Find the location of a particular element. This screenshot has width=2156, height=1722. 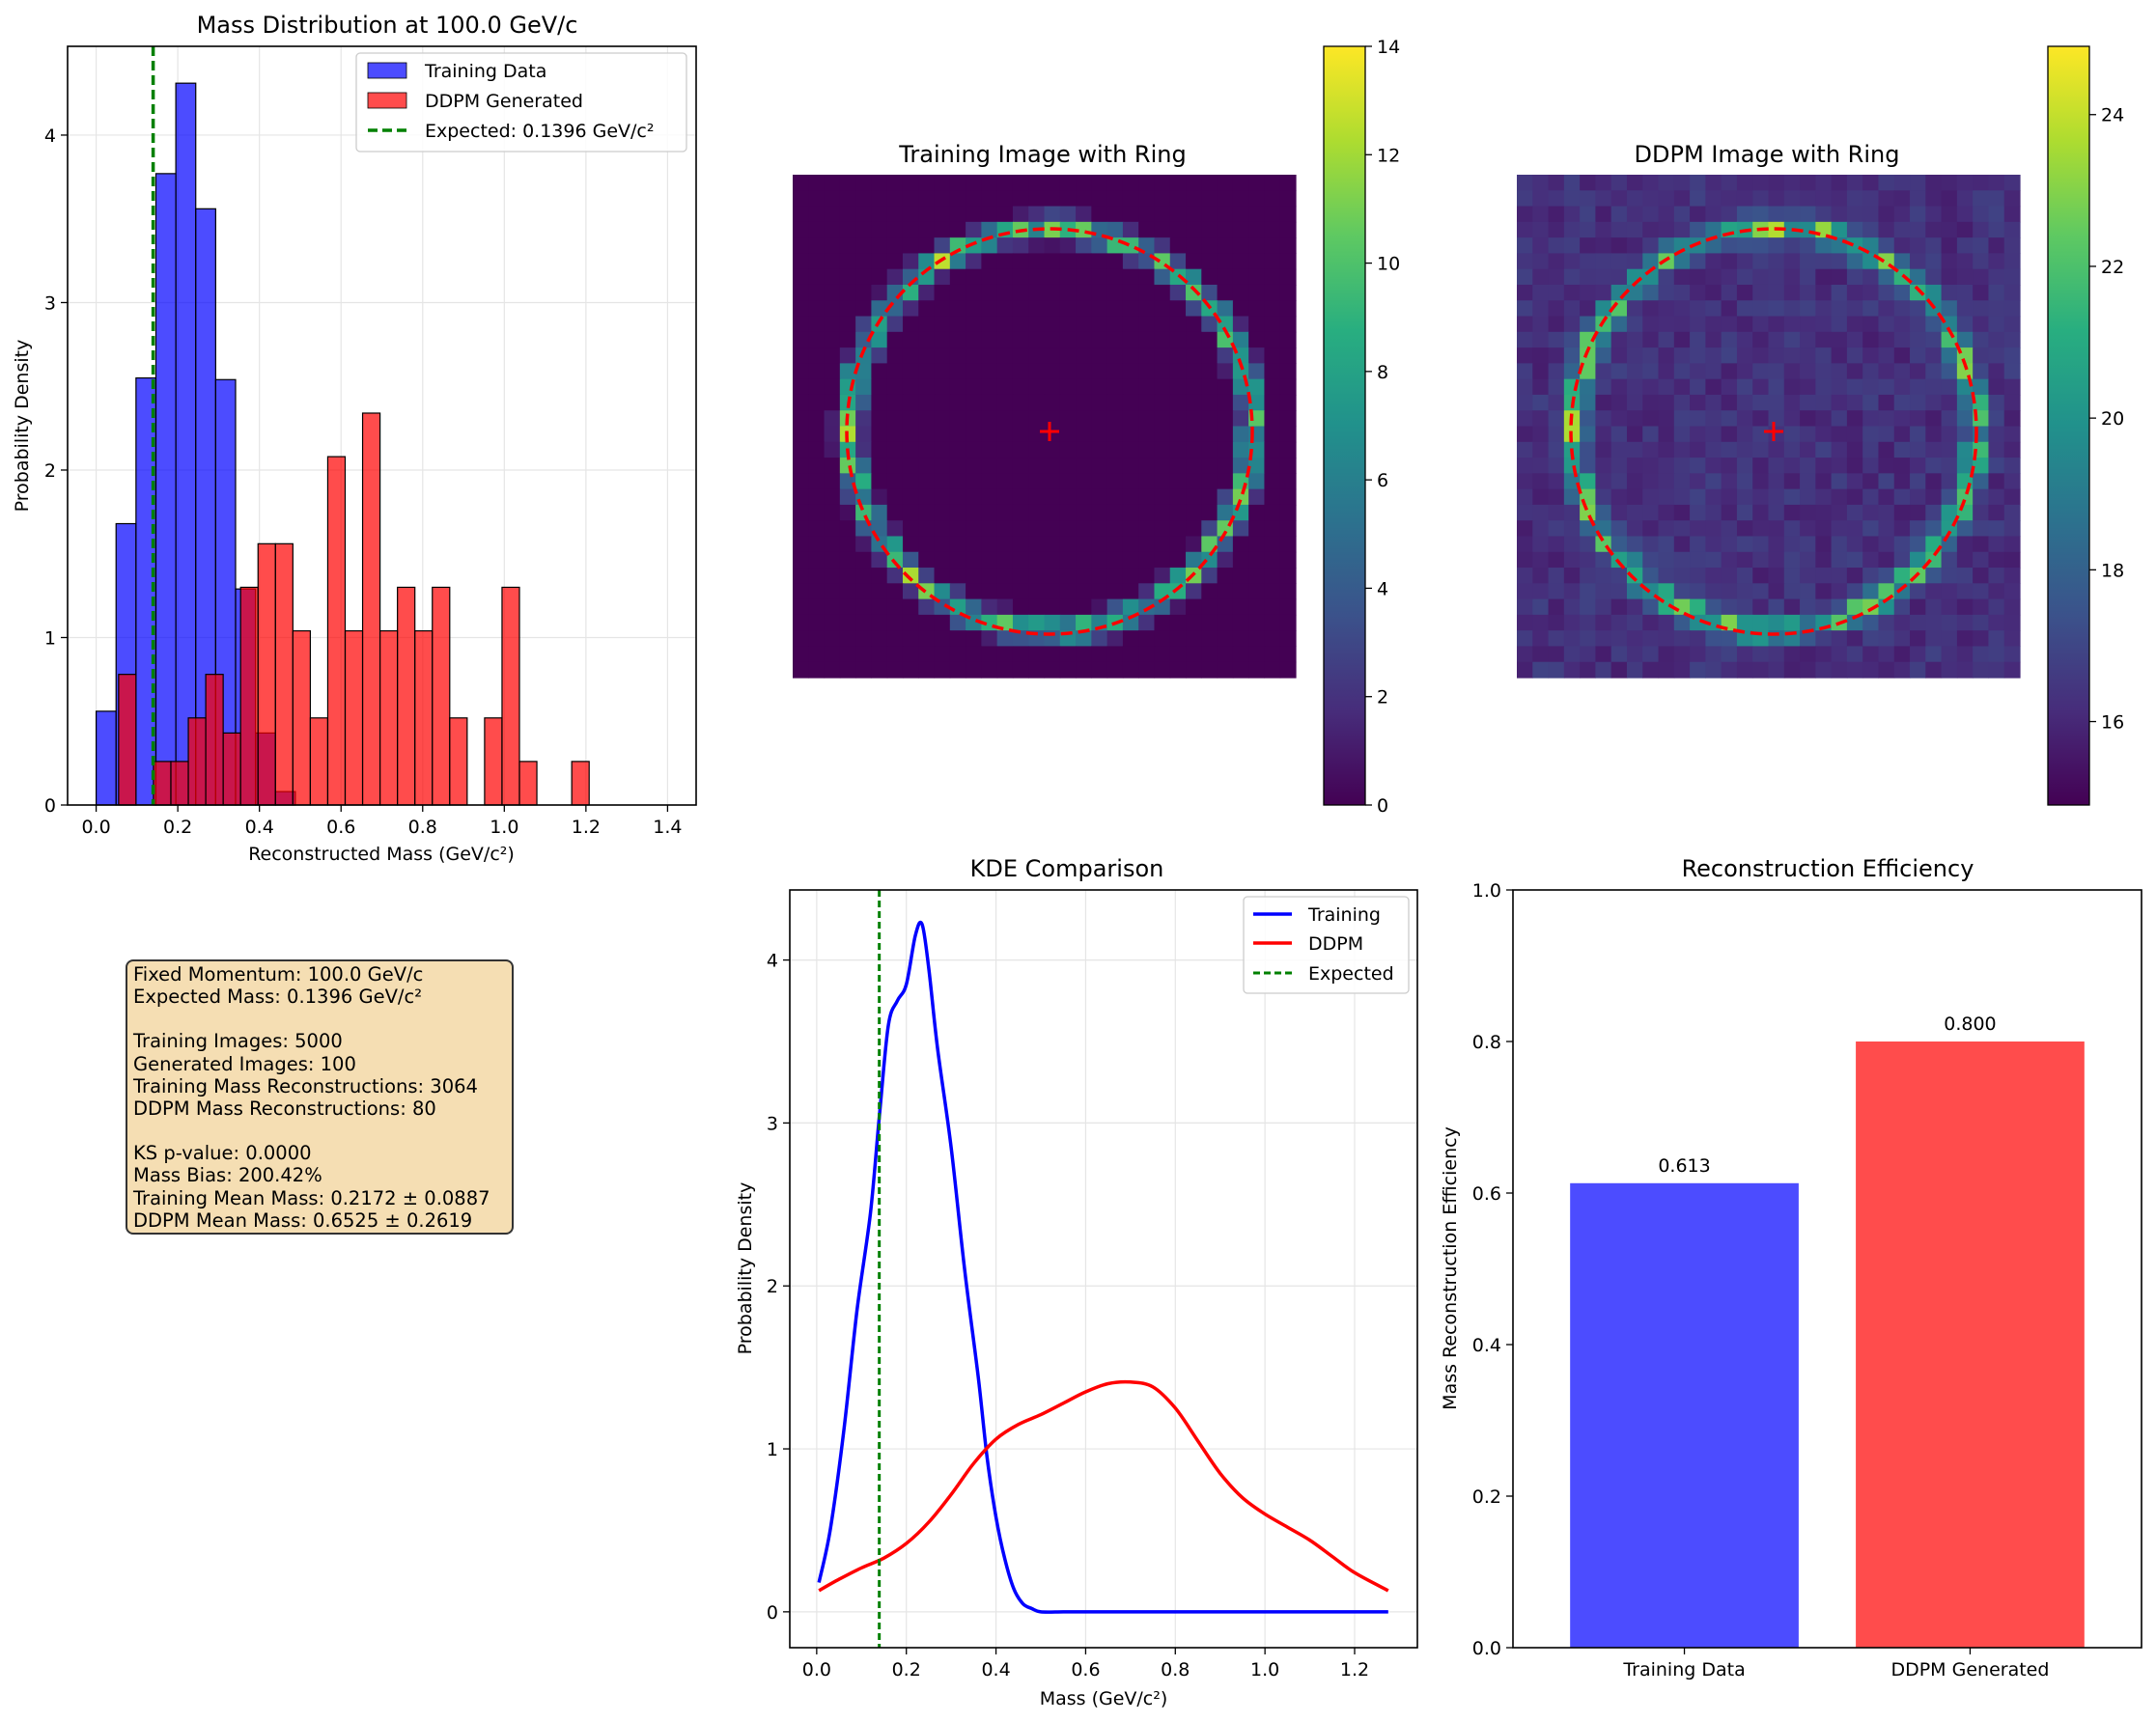

training-colorbar-tick-label-7: 14 is located at coordinates (1389, 47).